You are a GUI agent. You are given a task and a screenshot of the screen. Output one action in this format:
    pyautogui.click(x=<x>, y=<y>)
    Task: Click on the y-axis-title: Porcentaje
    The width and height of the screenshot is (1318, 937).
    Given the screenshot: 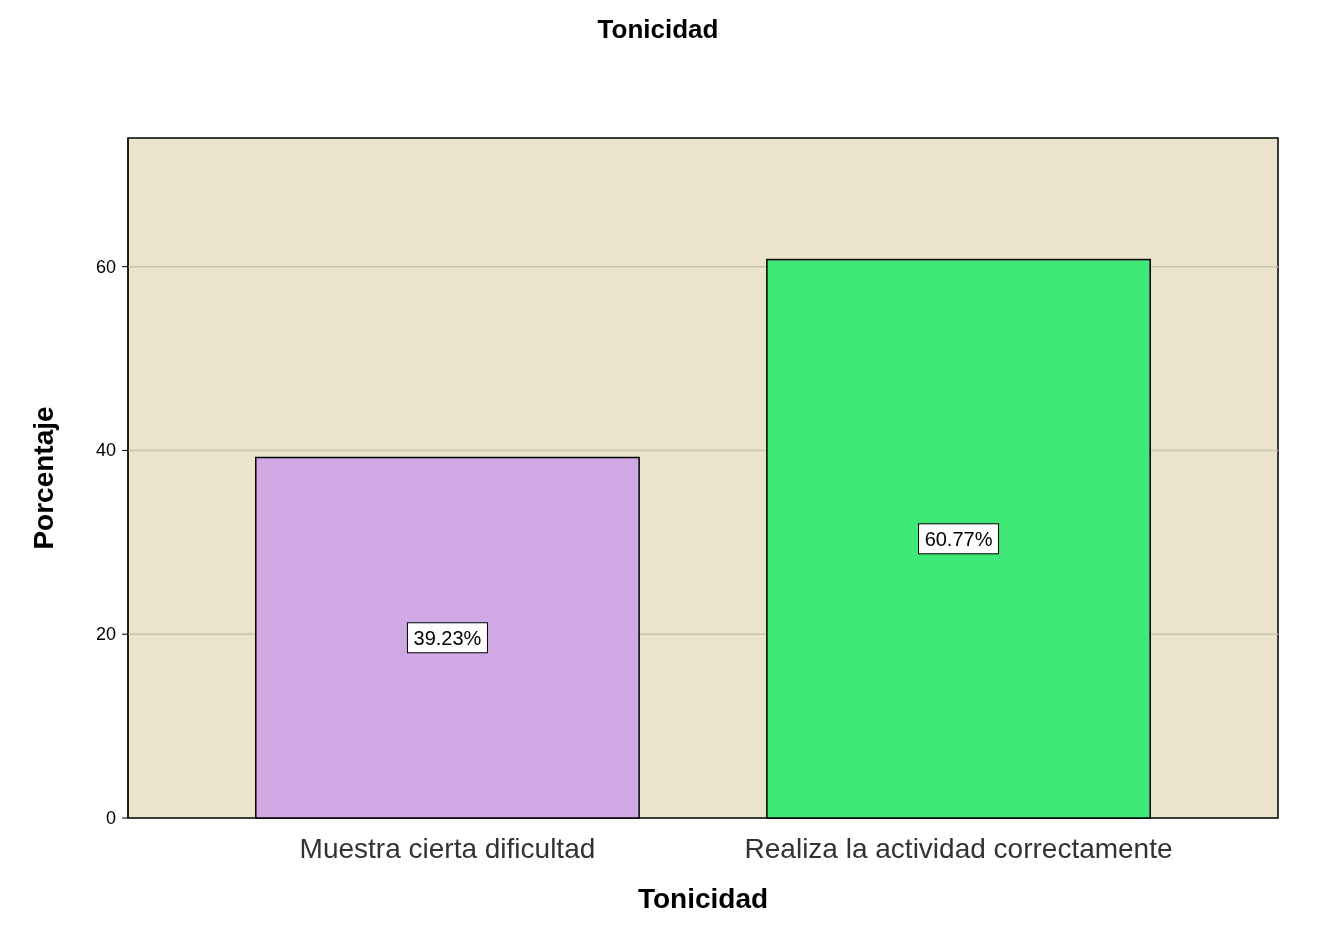 What is the action you would take?
    pyautogui.click(x=43, y=478)
    